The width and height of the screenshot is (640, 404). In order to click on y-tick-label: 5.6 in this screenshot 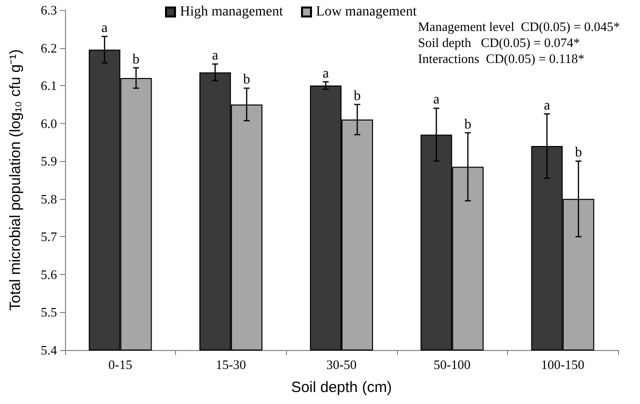, I will do `click(49, 274)`.